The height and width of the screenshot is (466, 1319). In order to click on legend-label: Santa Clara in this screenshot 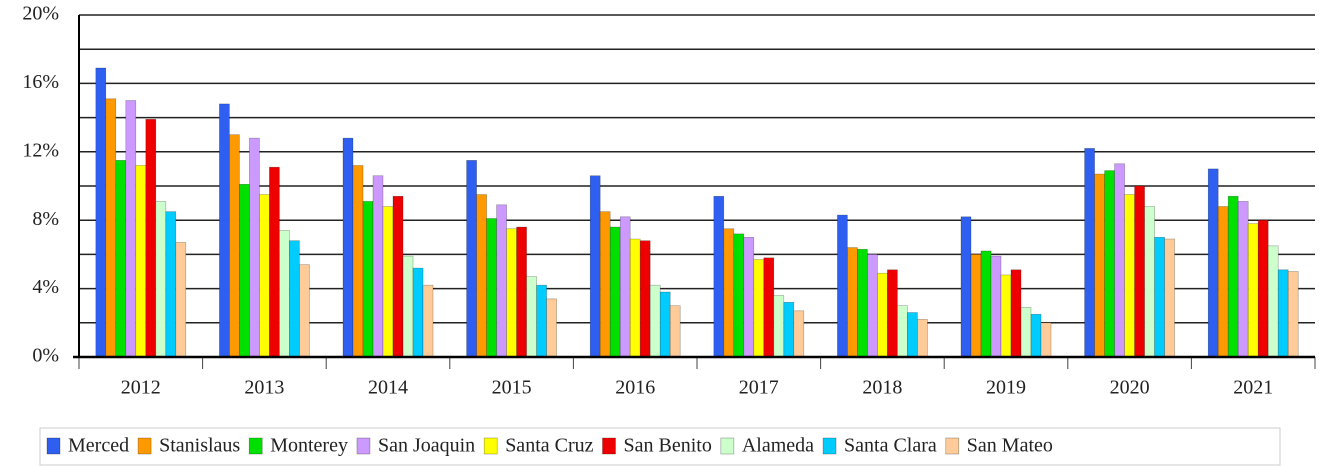, I will do `click(890, 446)`.